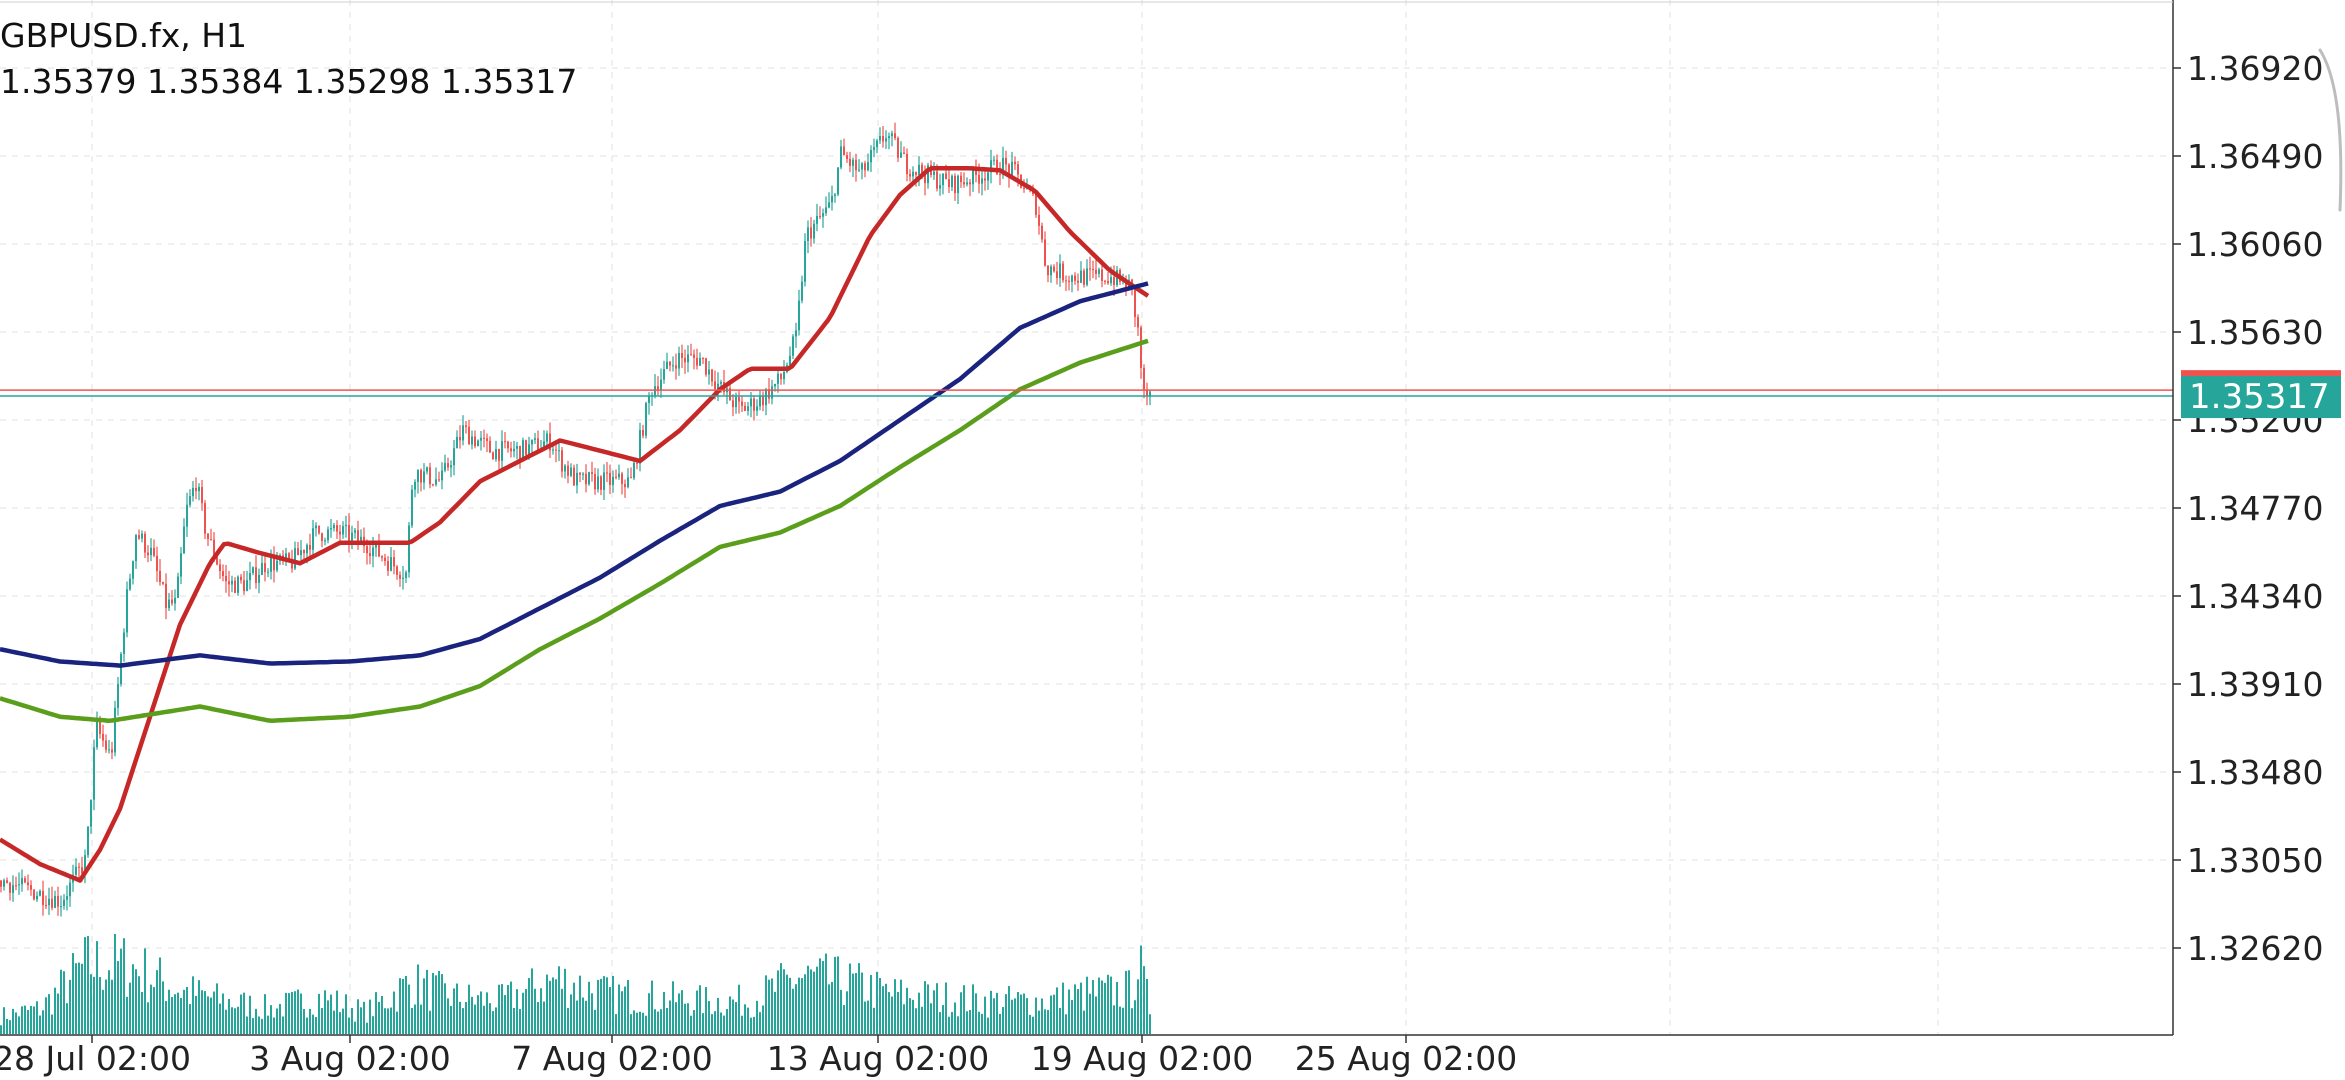 The image size is (2345, 1080). Describe the element at coordinates (2255, 860) in the screenshot. I see `y-tick-label: 1.33050` at that location.